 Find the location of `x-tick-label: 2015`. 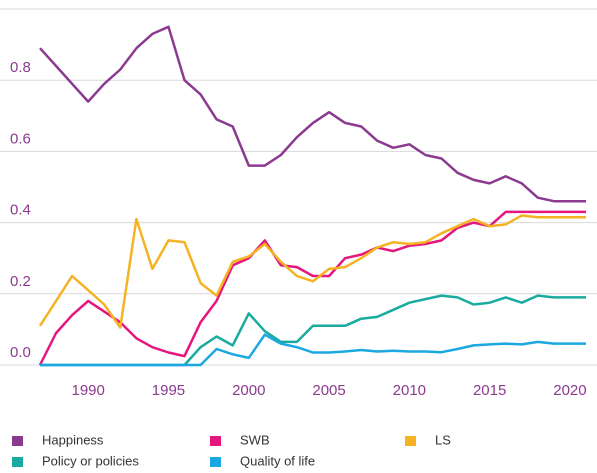

x-tick-label: 2015 is located at coordinates (489, 390).